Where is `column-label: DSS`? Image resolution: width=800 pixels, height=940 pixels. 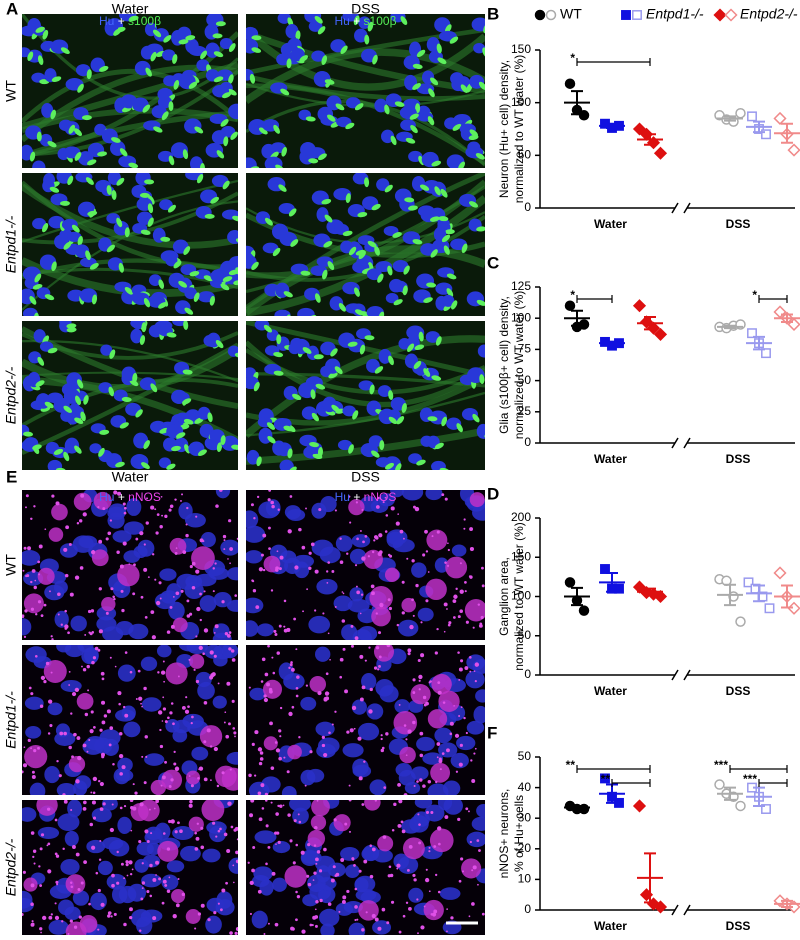 column-label: DSS is located at coordinates (365, 9).